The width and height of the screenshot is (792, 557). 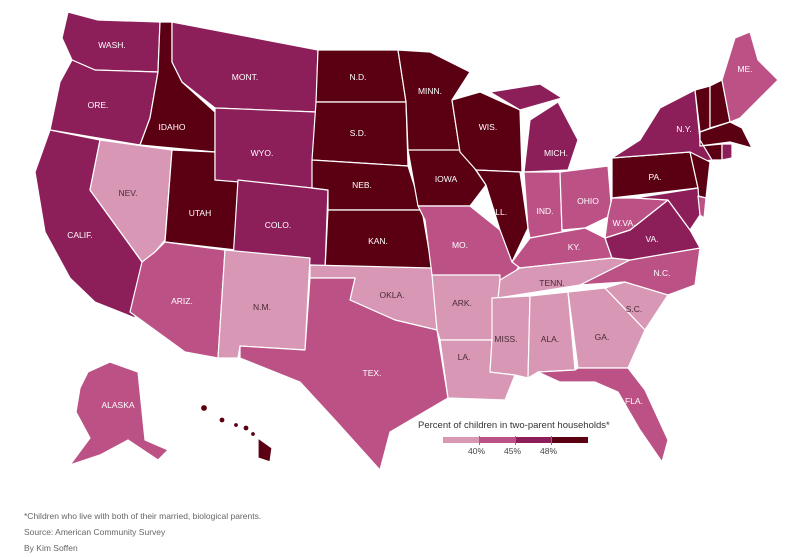 I want to click on state-label-NM: N.M., so click(x=262, y=307).